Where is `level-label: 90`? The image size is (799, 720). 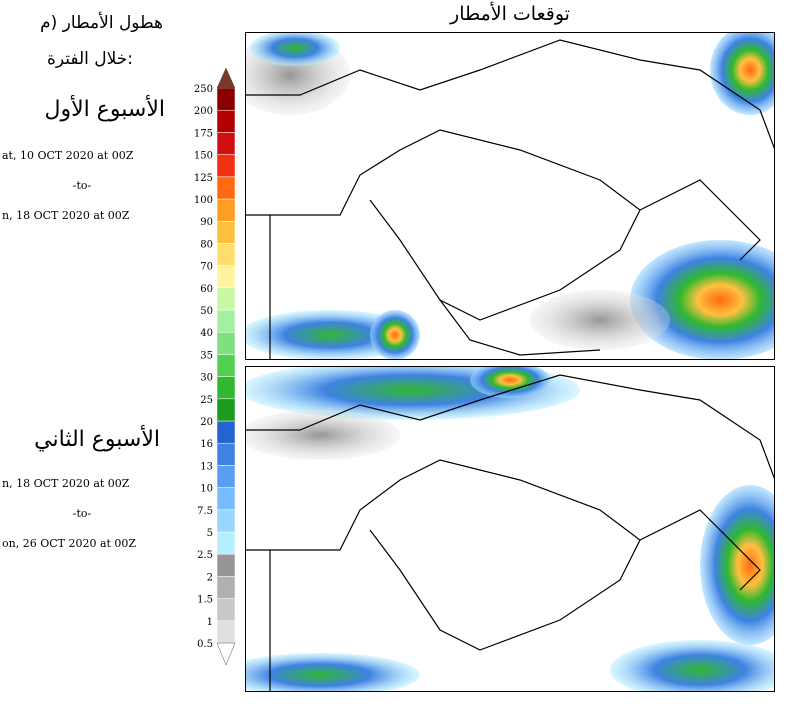
level-label: 90 is located at coordinates (206, 222).